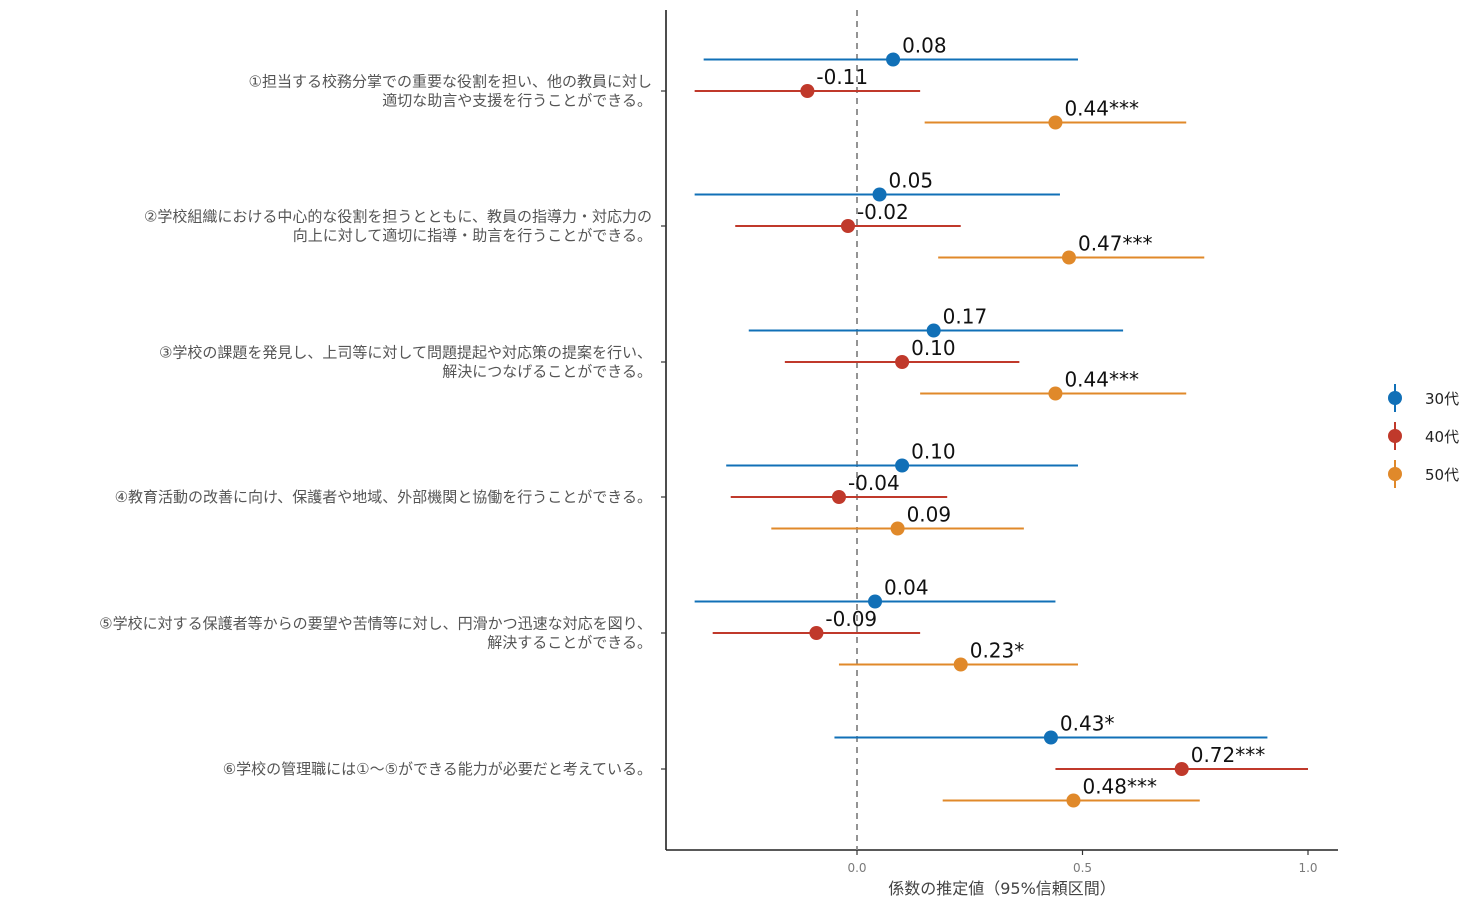 This screenshot has height=899, width=1469. What do you see at coordinates (450, 82) in the screenshot?
I see `category-label: ①担当する校務分掌での重要な役割を担い、他の教員に対し` at bounding box center [450, 82].